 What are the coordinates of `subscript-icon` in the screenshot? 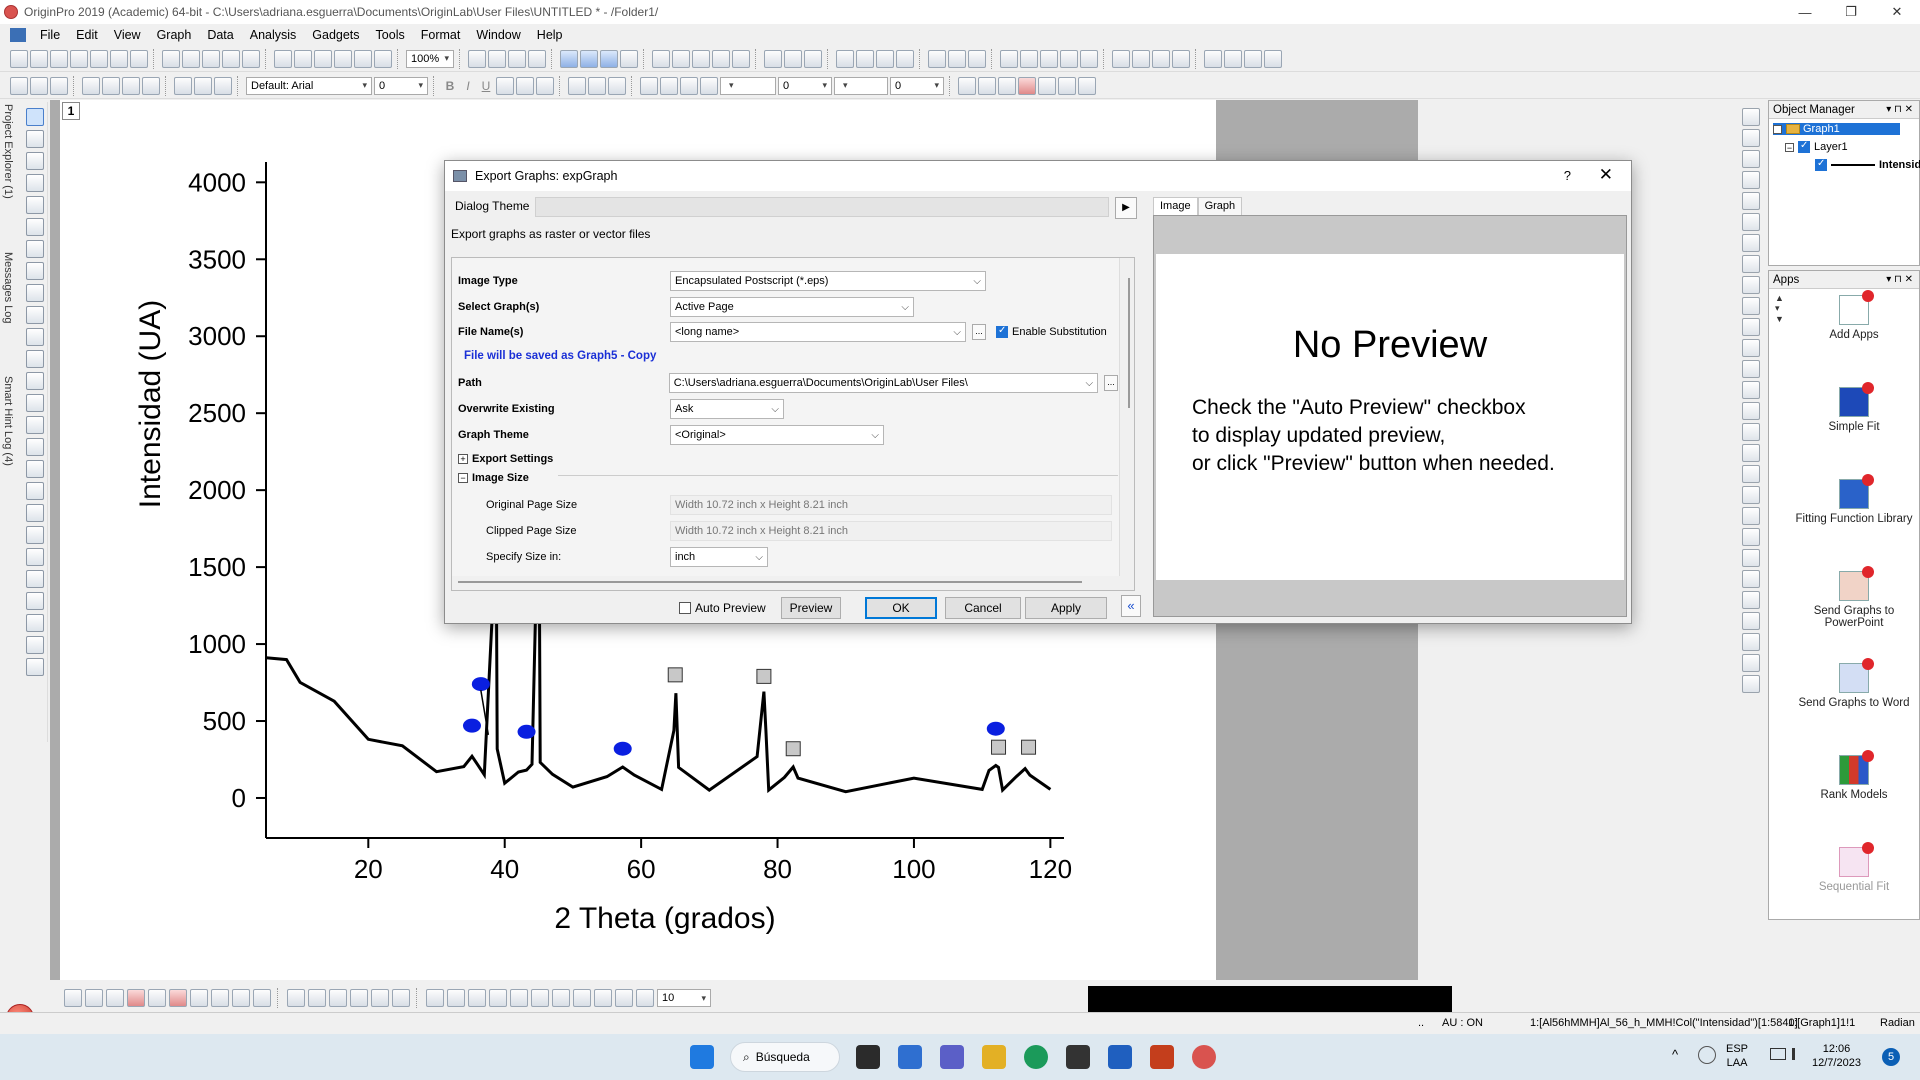 It's located at (525, 85).